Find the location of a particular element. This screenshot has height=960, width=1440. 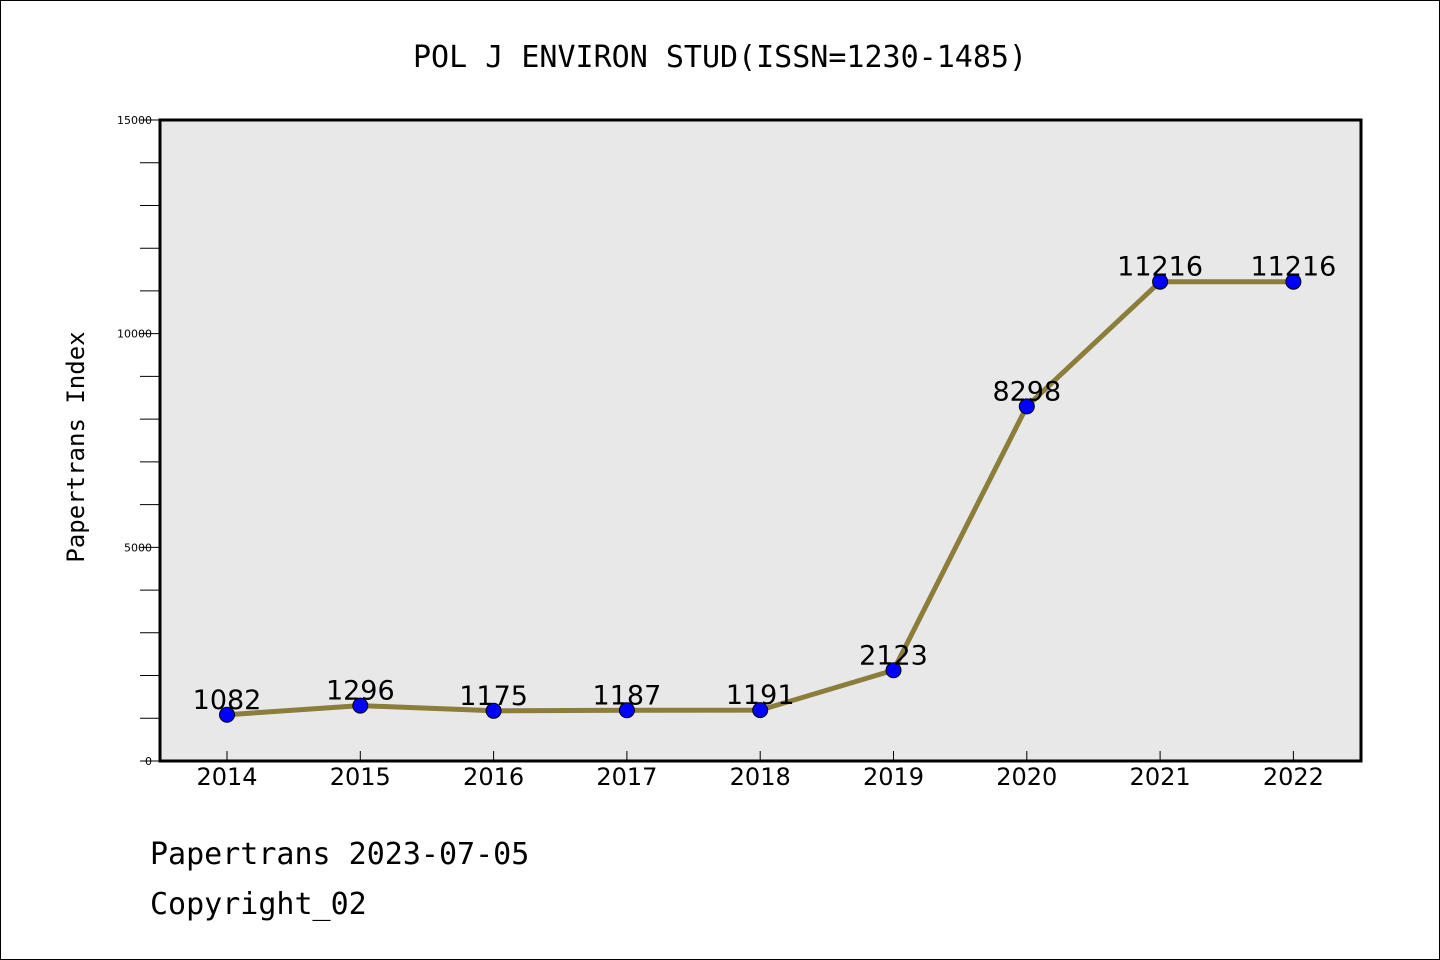

data-label: 1175 is located at coordinates (493, 696).